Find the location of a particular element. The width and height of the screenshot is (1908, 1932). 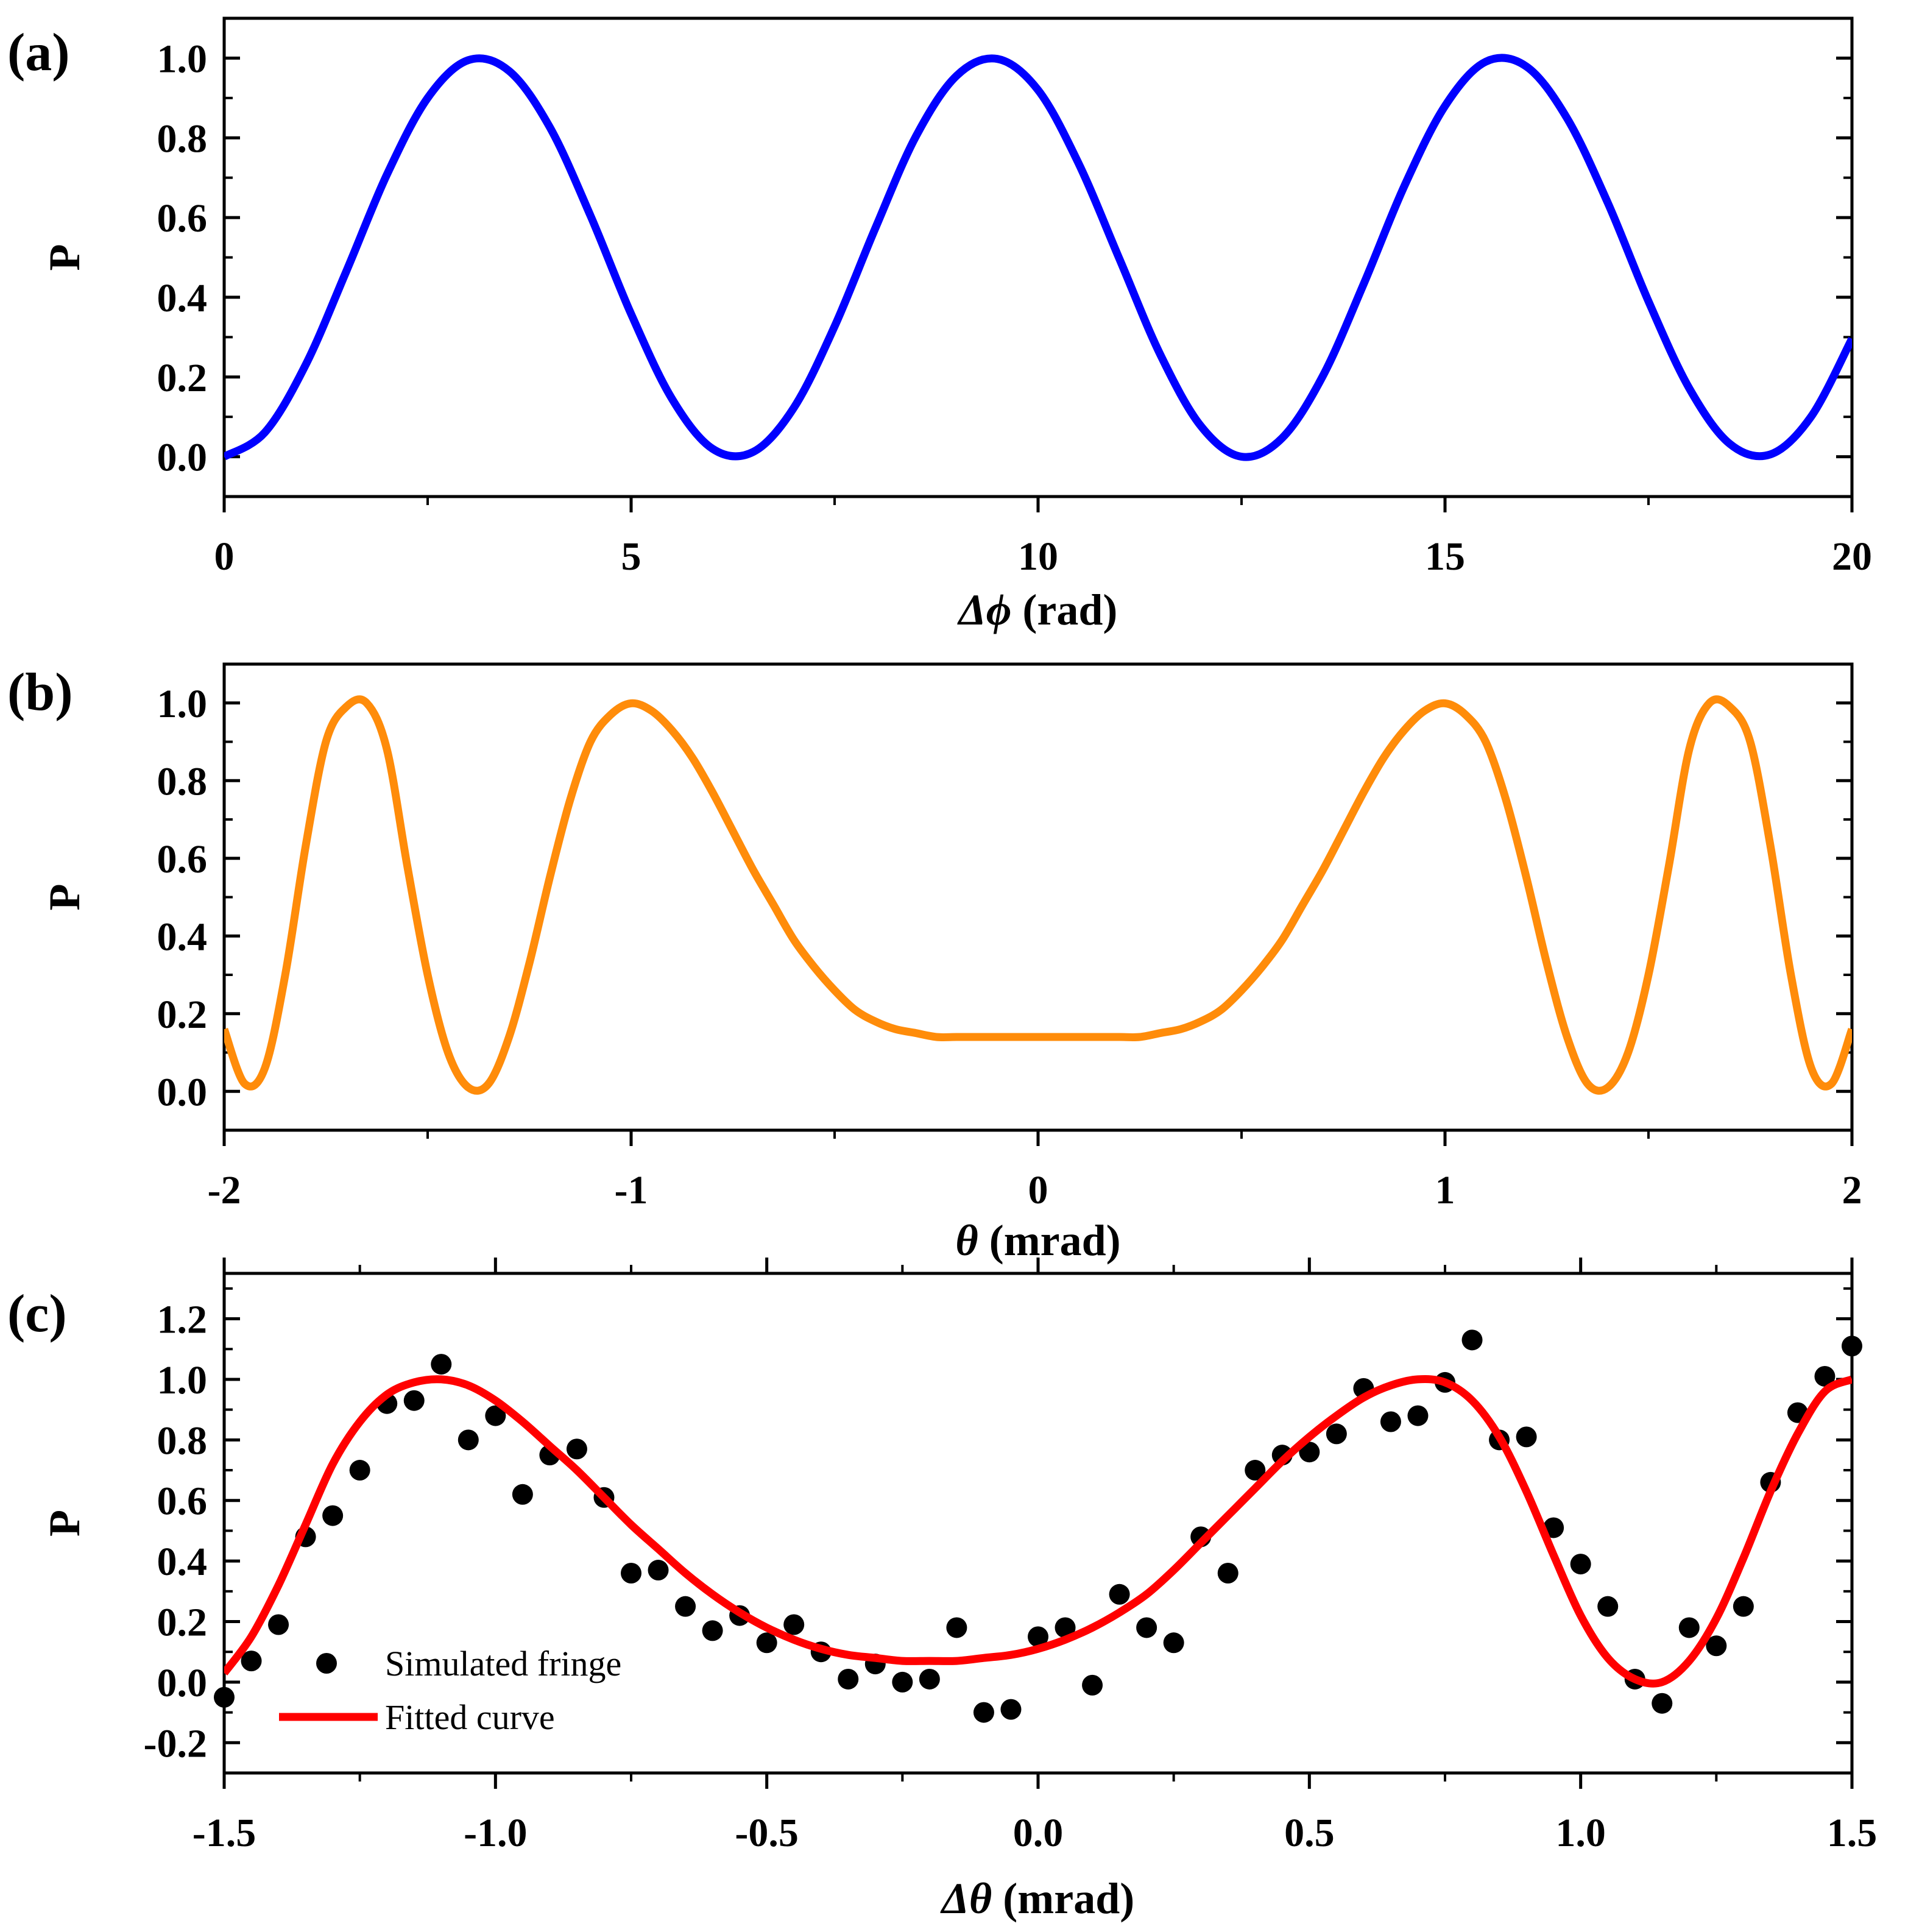

x-axis-label: Δθ (mrad) is located at coordinates (1037, 1898).